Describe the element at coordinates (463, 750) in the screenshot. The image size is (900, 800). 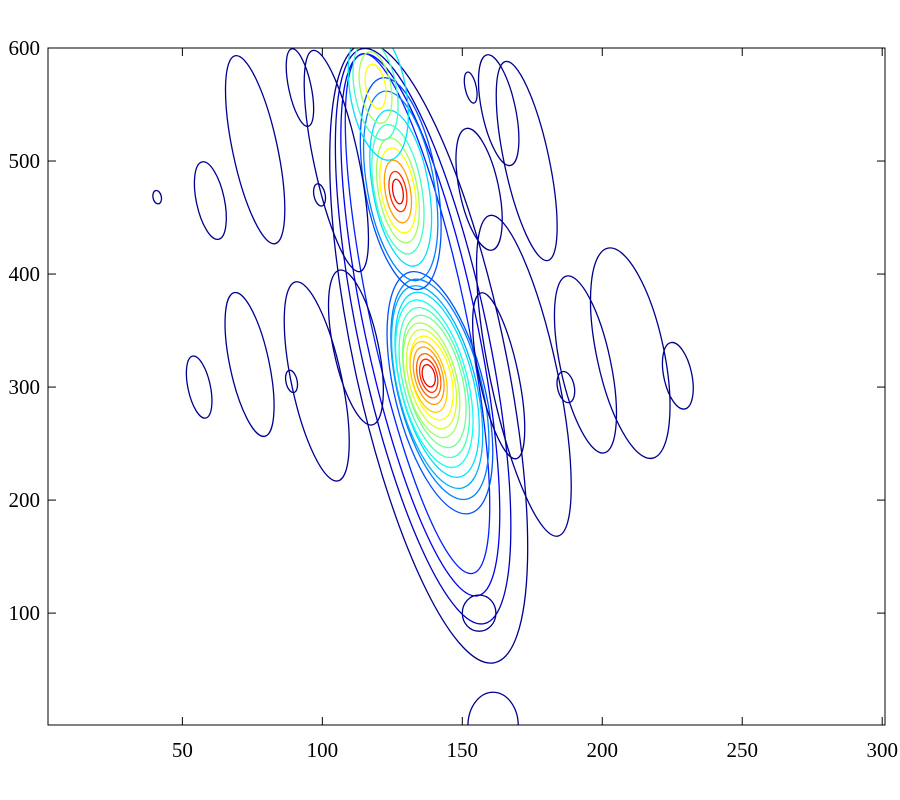
I see `x-tick-label: 150` at that location.